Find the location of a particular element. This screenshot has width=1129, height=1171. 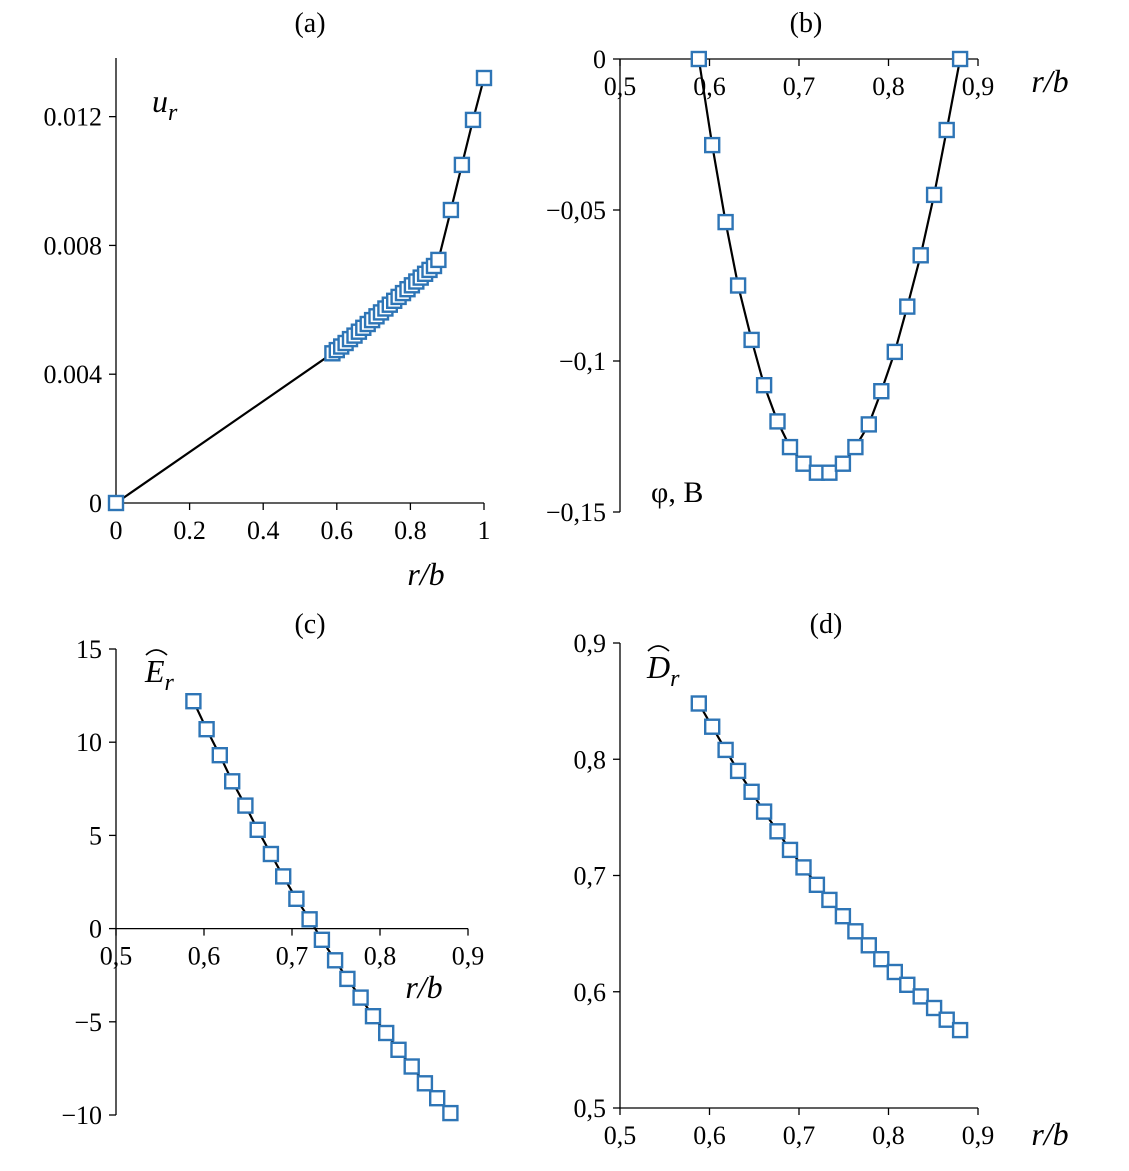

x-tick-label: 0.6 is located at coordinates (337, 530).